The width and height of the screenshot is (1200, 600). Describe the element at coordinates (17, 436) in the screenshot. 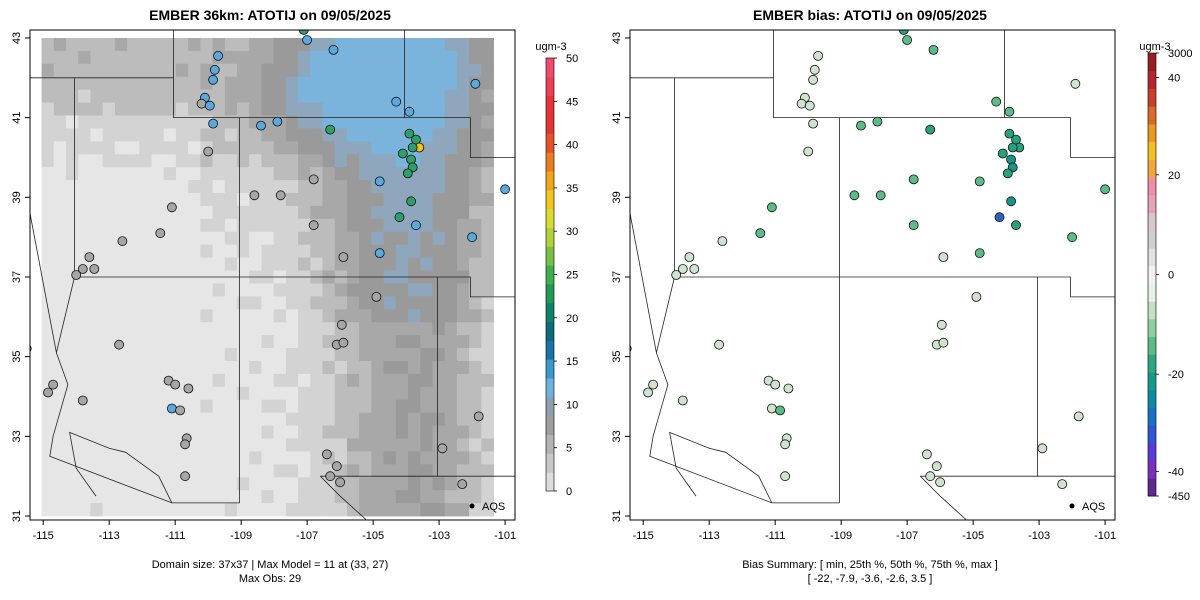

I see `y-tick-label: 33` at that location.